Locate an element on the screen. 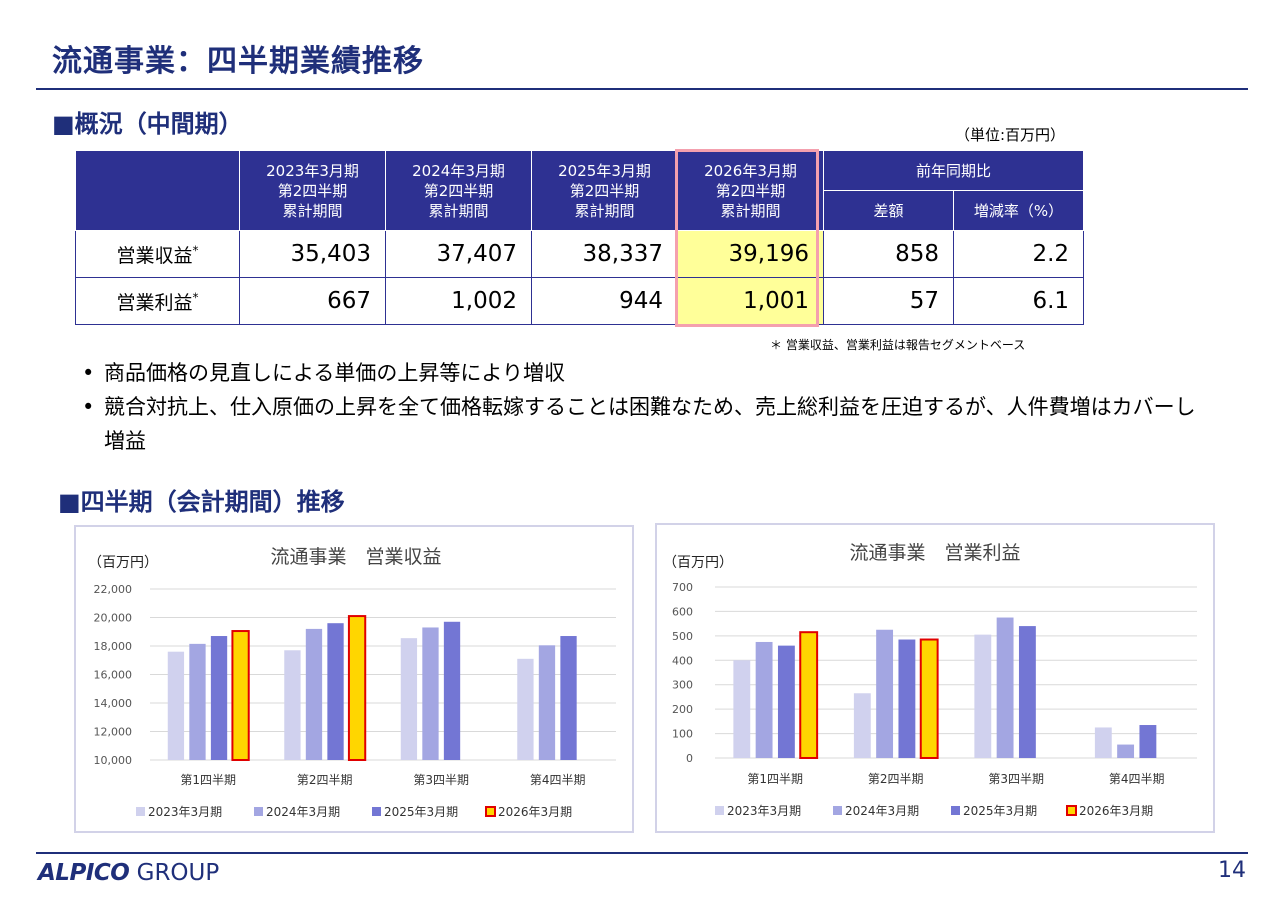 Image resolution: width=1280 pixels, height=904 pixels. y-tick-label: 100 is located at coordinates (682, 734).